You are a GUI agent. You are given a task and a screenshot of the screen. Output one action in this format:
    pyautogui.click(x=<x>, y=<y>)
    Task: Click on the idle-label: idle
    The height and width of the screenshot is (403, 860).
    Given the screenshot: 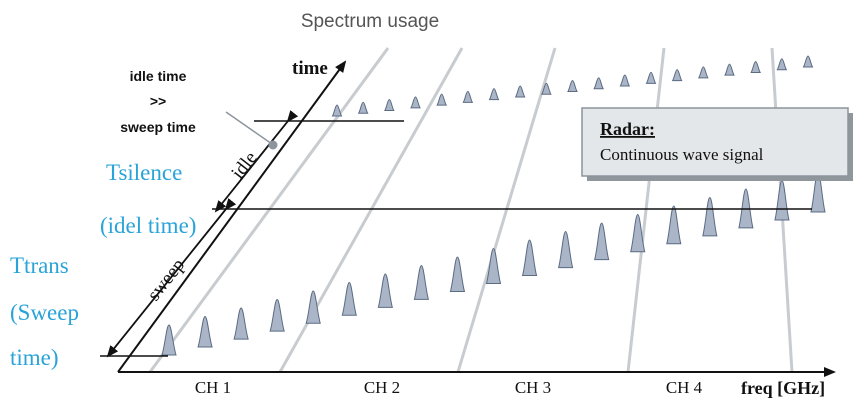 What is the action you would take?
    pyautogui.click(x=244, y=165)
    